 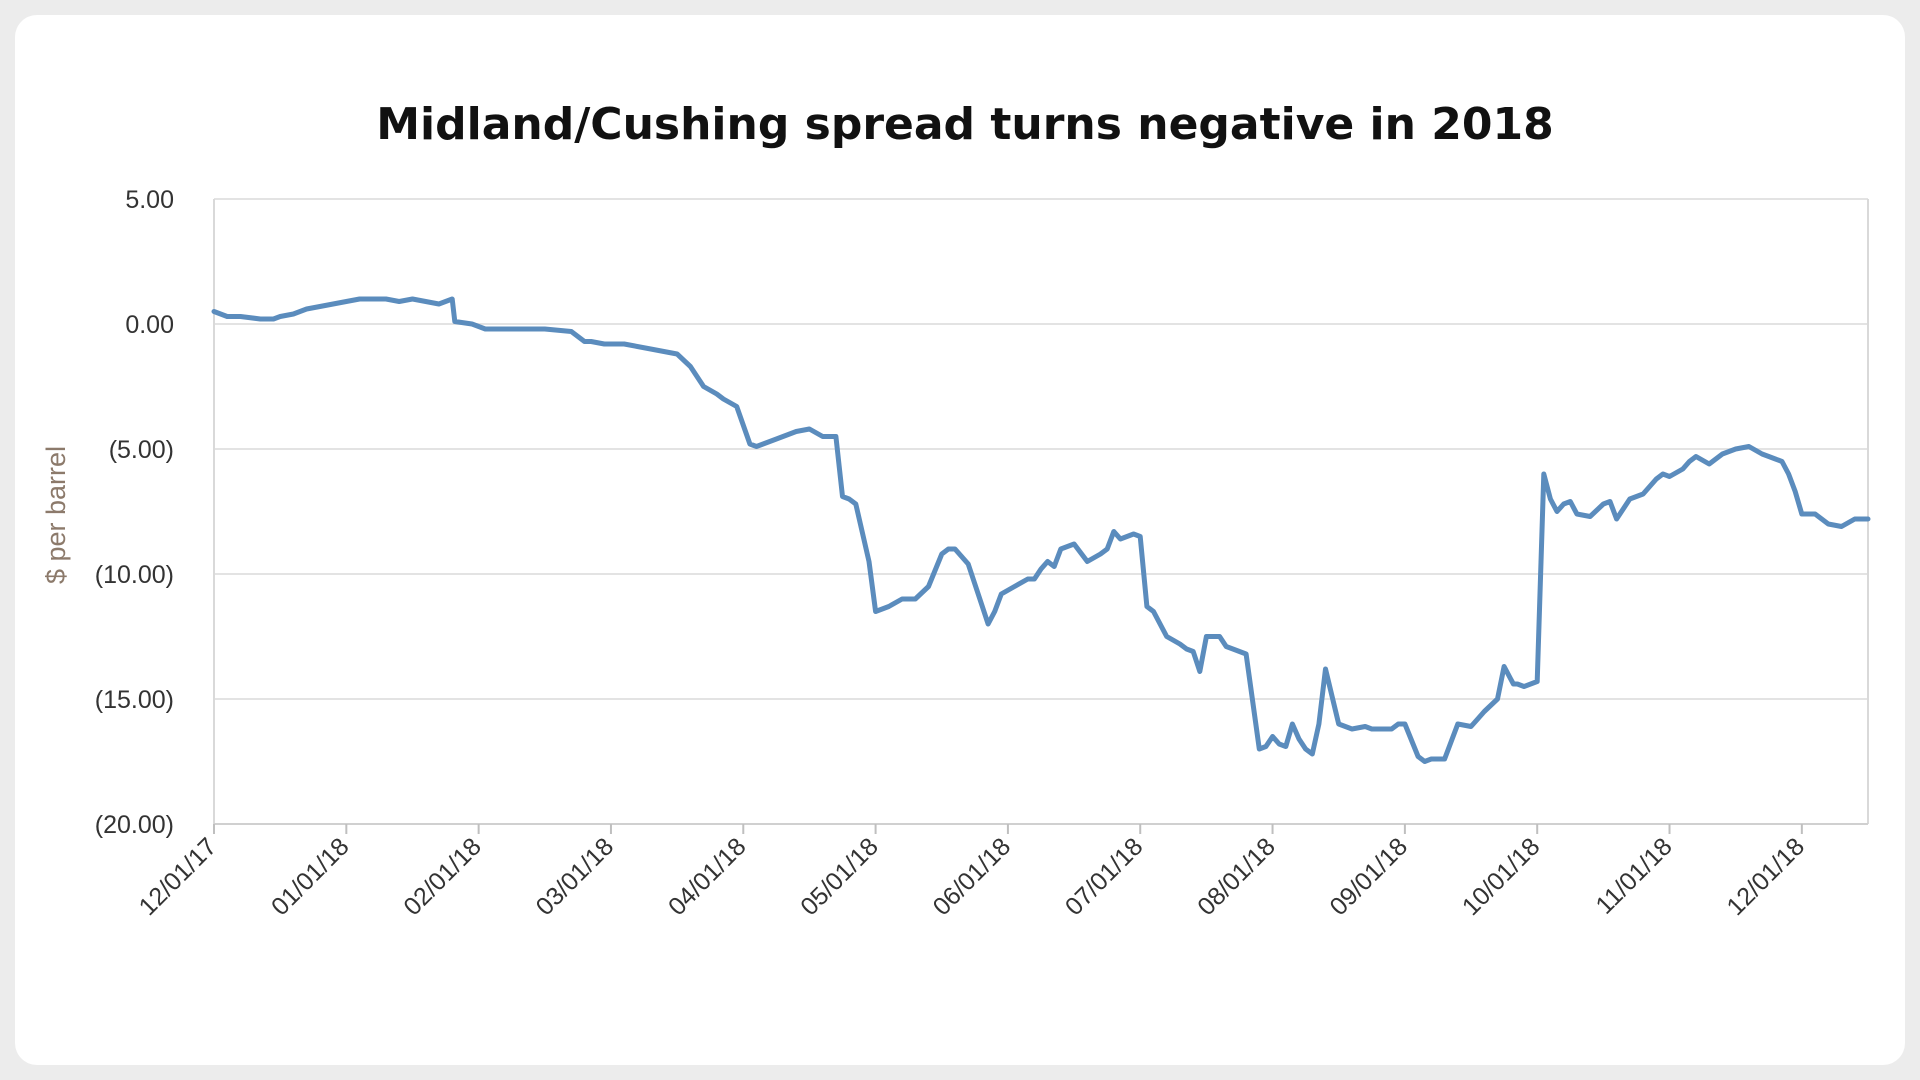 What do you see at coordinates (134, 825) in the screenshot?
I see `y-tick-label: (20.00)` at bounding box center [134, 825].